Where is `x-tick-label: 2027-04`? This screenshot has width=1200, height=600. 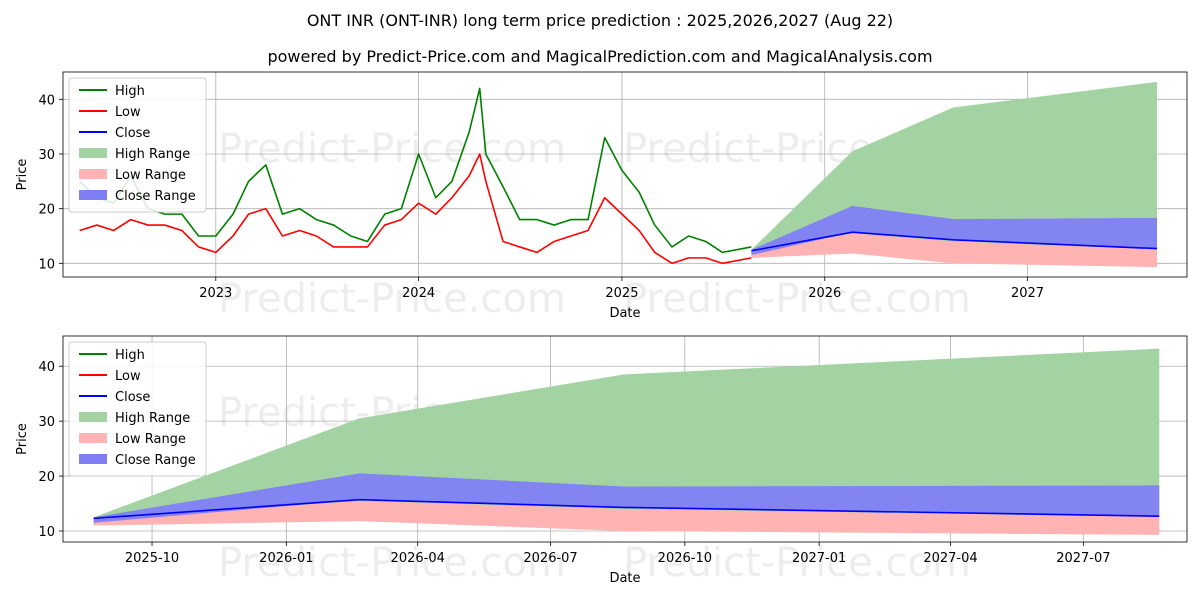
x-tick-label: 2027-04 is located at coordinates (950, 558).